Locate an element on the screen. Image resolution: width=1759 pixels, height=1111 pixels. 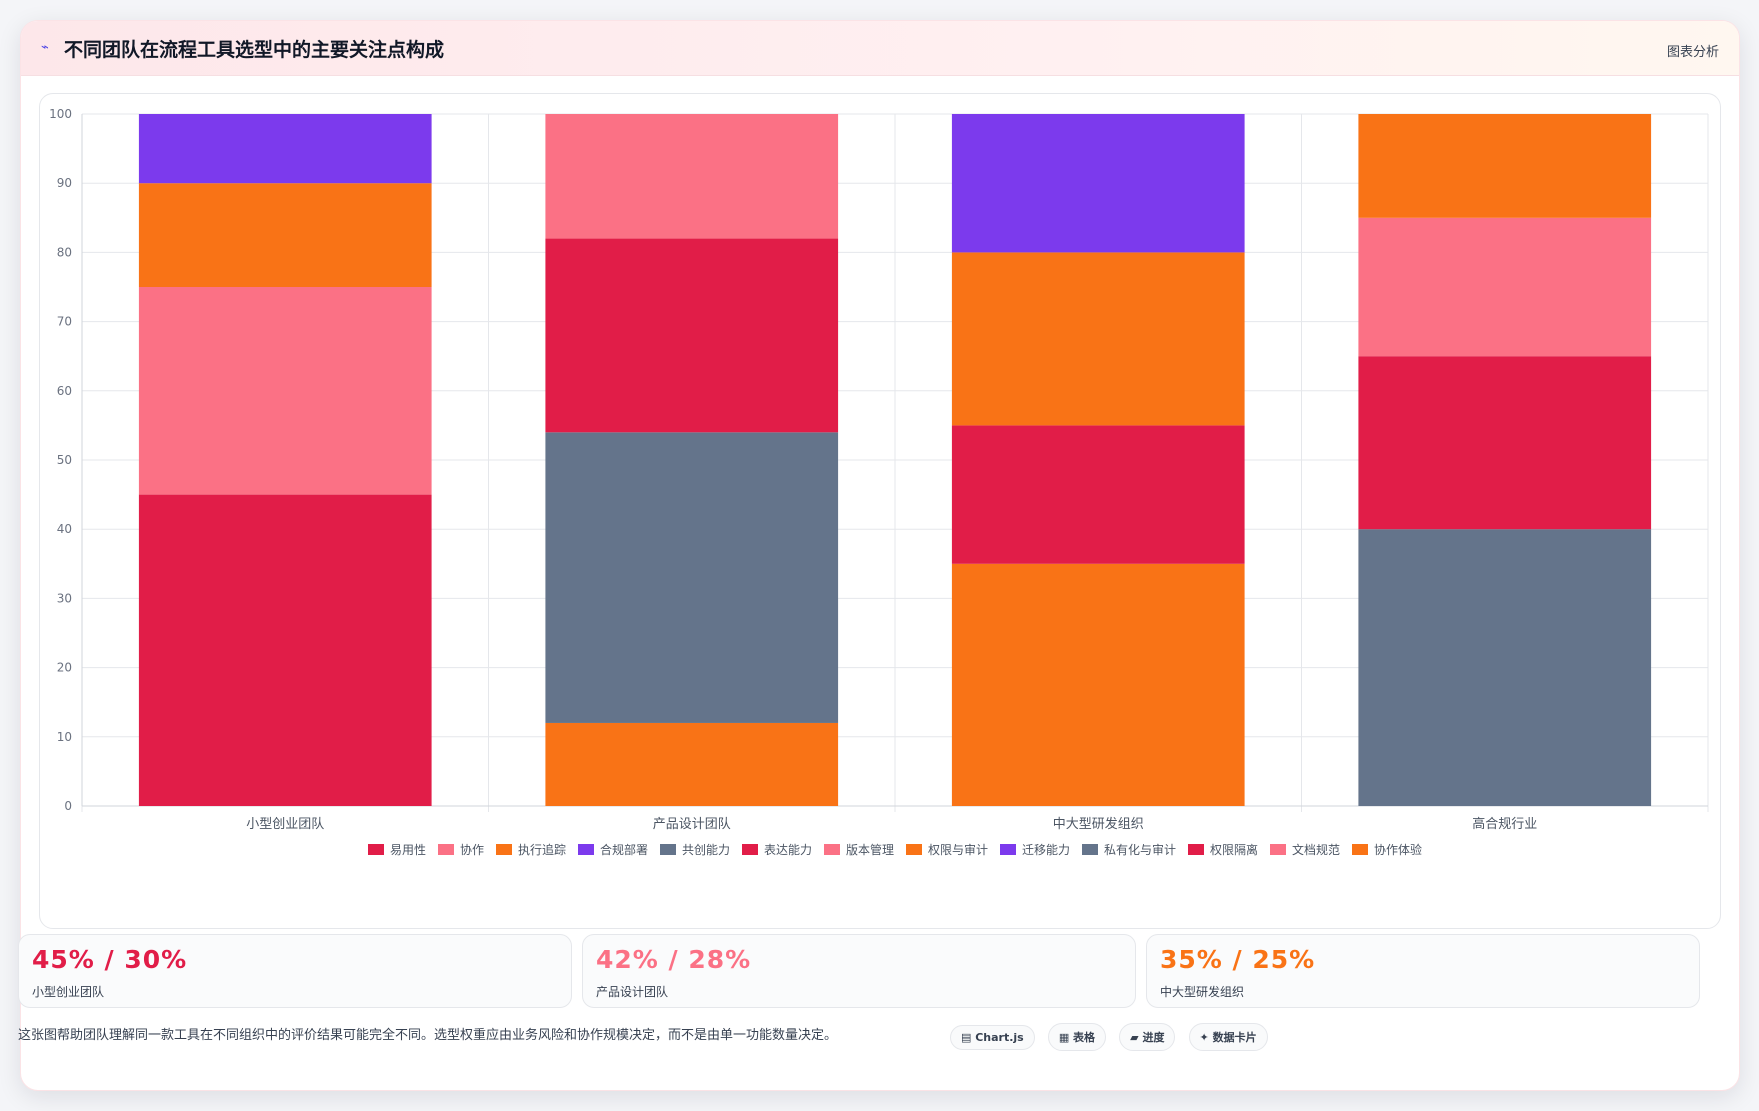
y-tick-label: 0 is located at coordinates (68, 806).